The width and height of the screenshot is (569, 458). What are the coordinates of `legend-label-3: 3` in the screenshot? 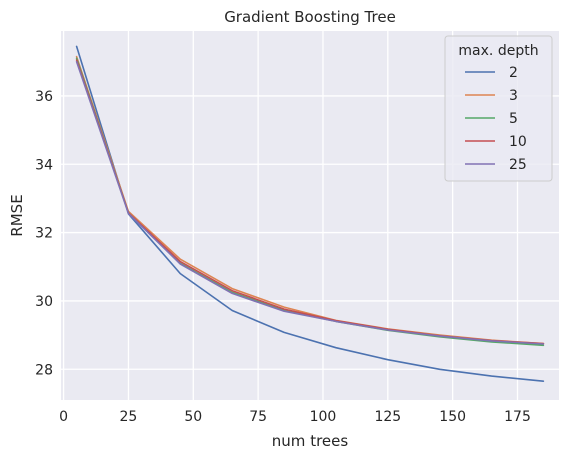 It's located at (513, 96).